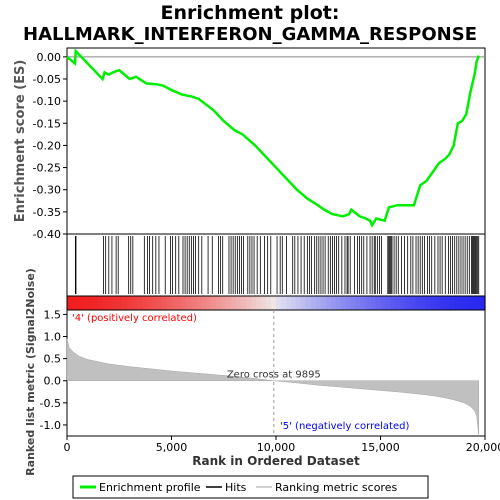 The image size is (500, 500). What do you see at coordinates (49, 57) in the screenshot?
I see `es-y-tick-label: 0.00` at bounding box center [49, 57].